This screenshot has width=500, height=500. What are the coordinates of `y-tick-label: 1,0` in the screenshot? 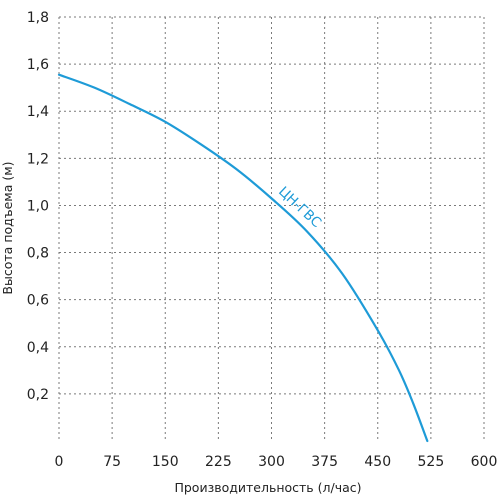 It's located at (38, 206).